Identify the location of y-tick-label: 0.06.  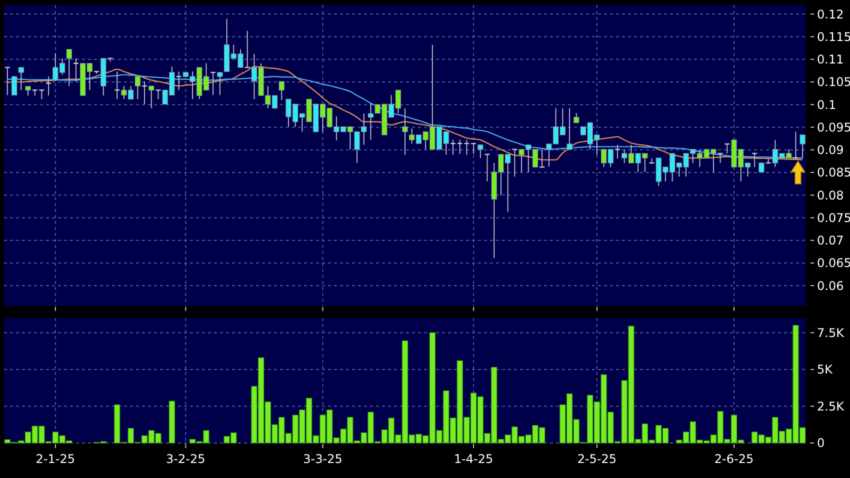
(830, 285).